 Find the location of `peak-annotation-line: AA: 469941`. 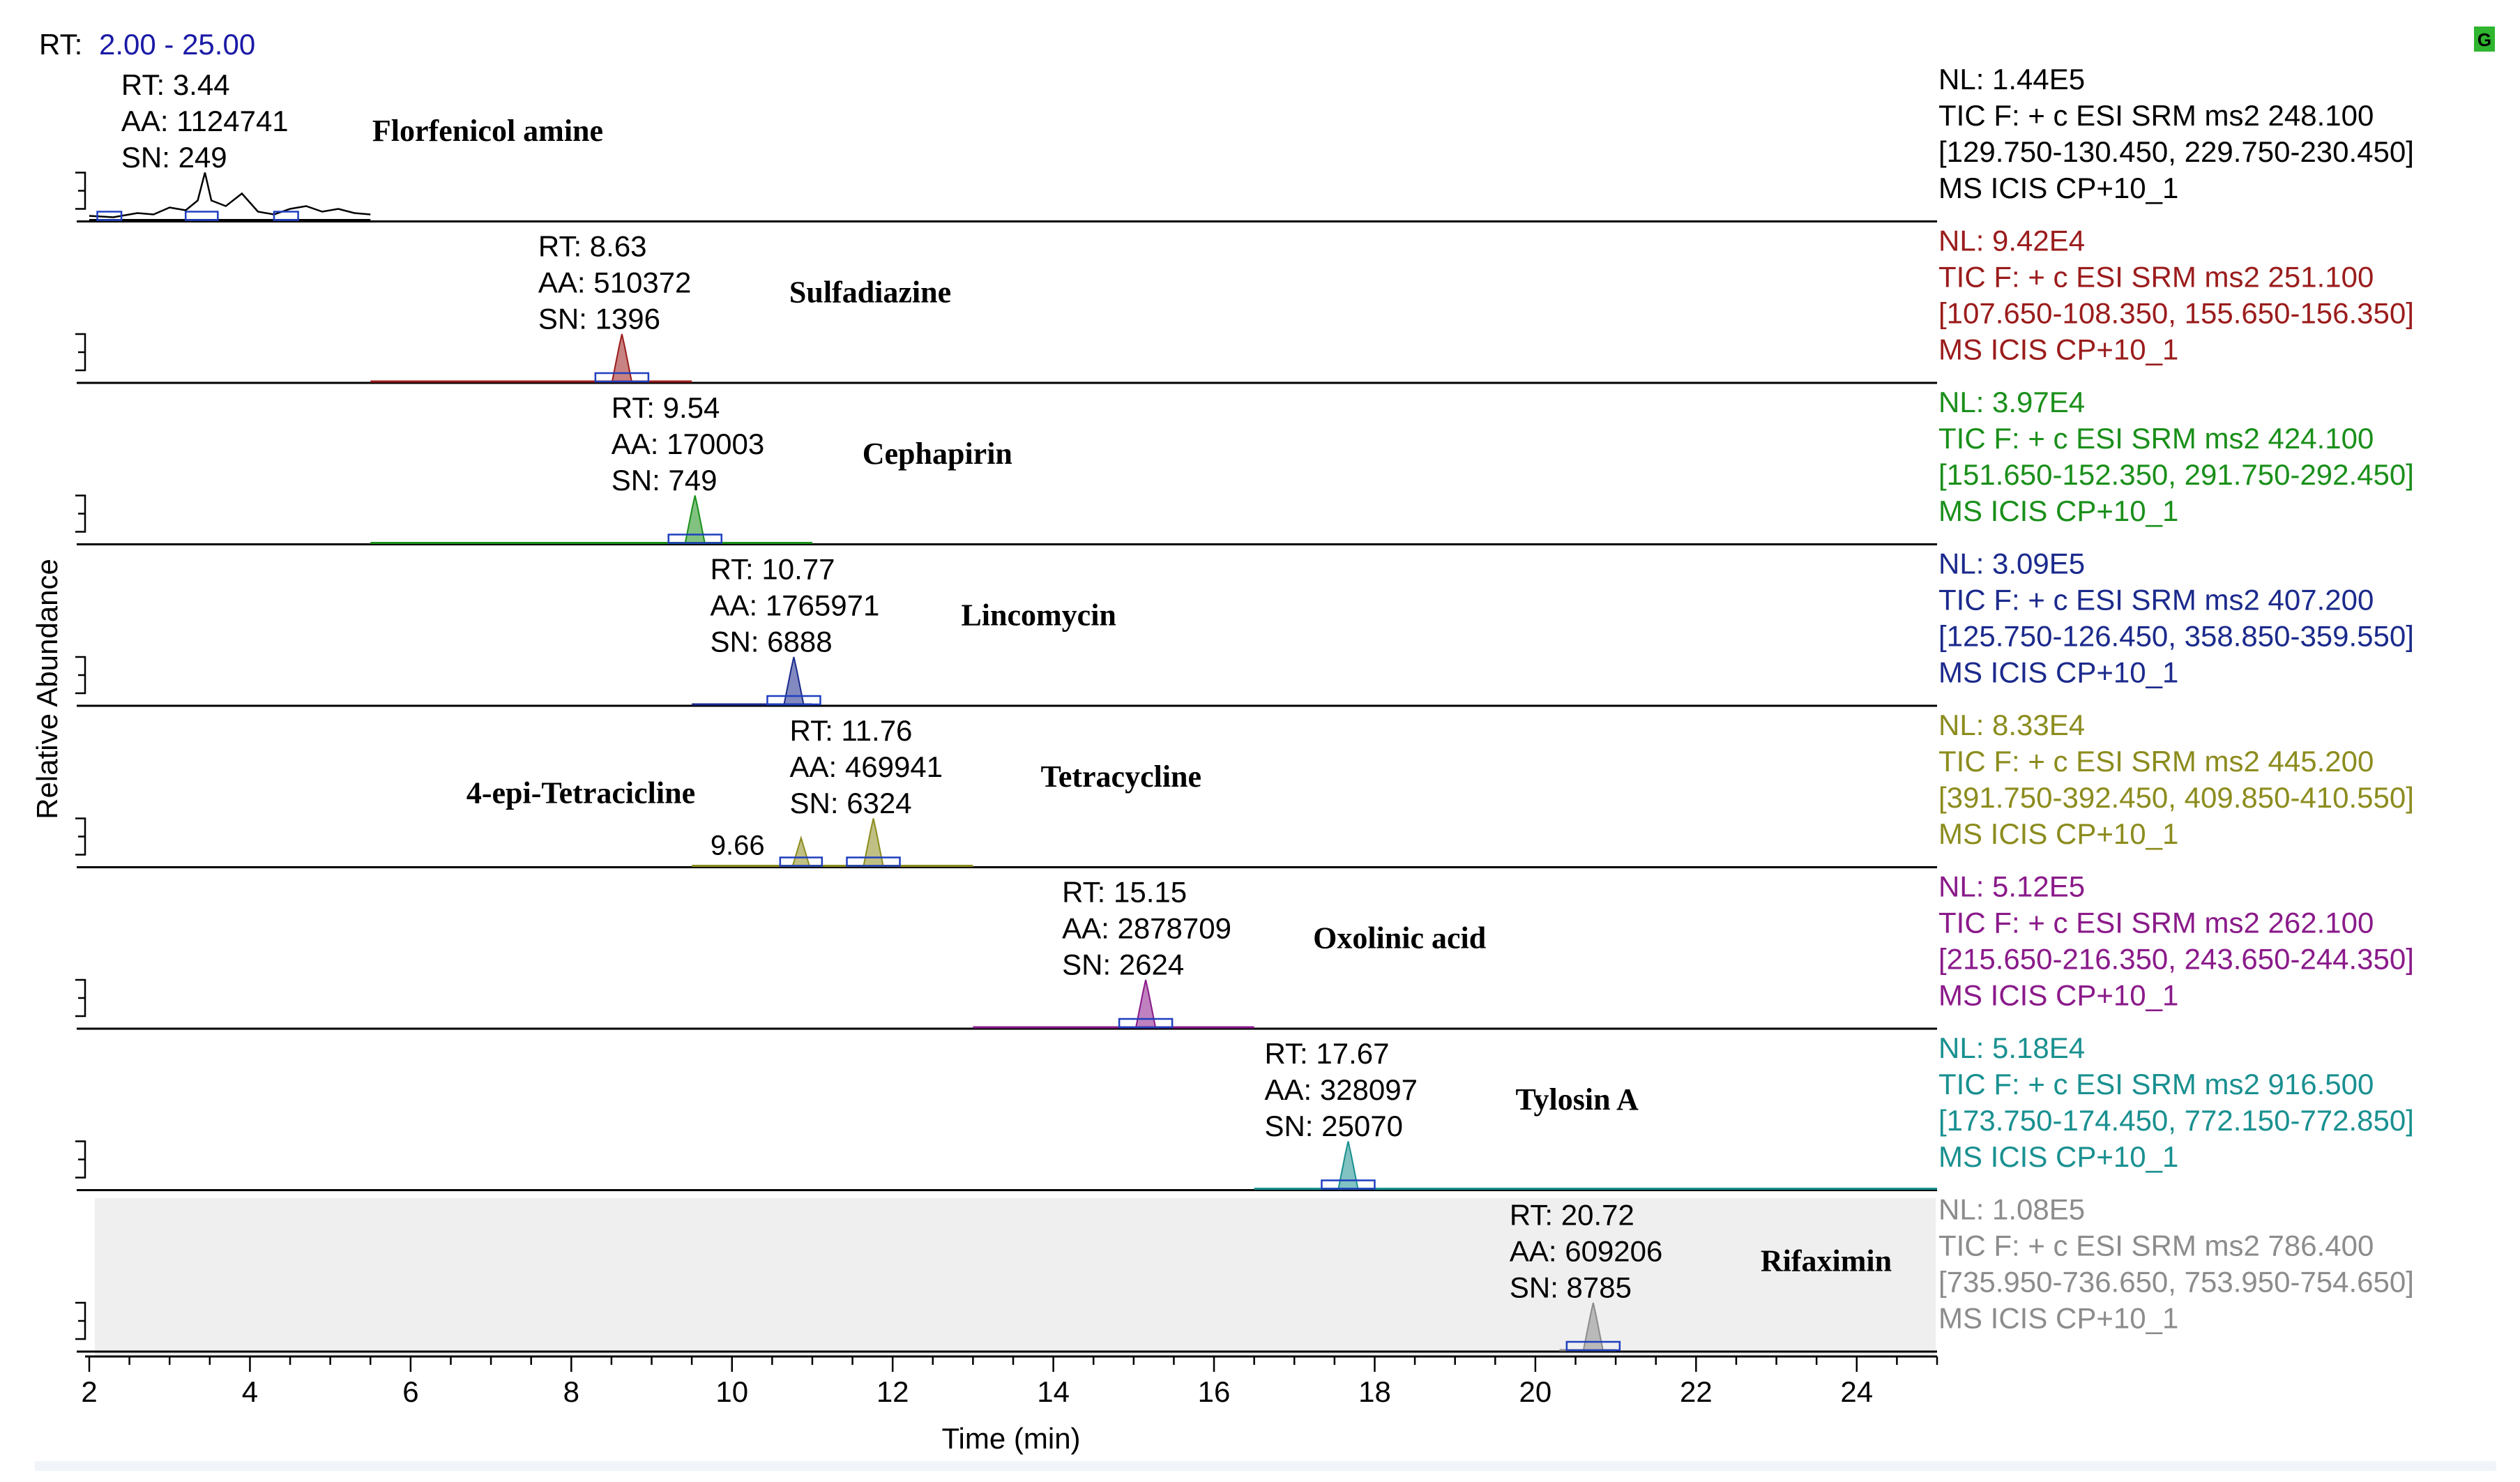

peak-annotation-line: AA: 469941 is located at coordinates (867, 766).